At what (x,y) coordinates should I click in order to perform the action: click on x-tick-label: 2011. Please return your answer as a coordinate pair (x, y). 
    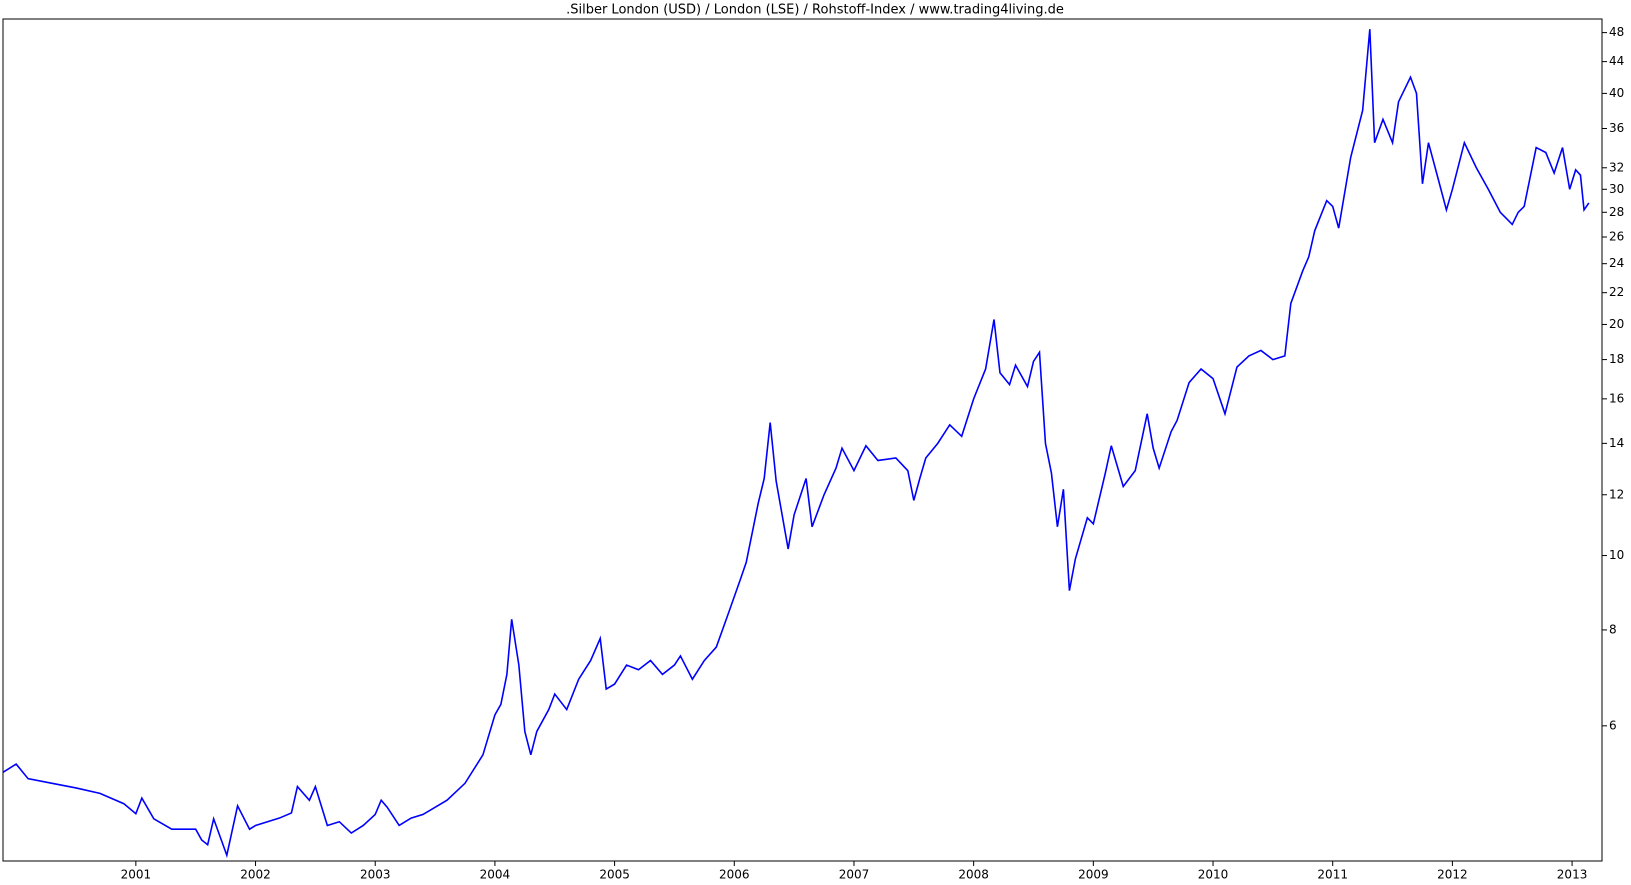
    Looking at the image, I should click on (1332, 875).